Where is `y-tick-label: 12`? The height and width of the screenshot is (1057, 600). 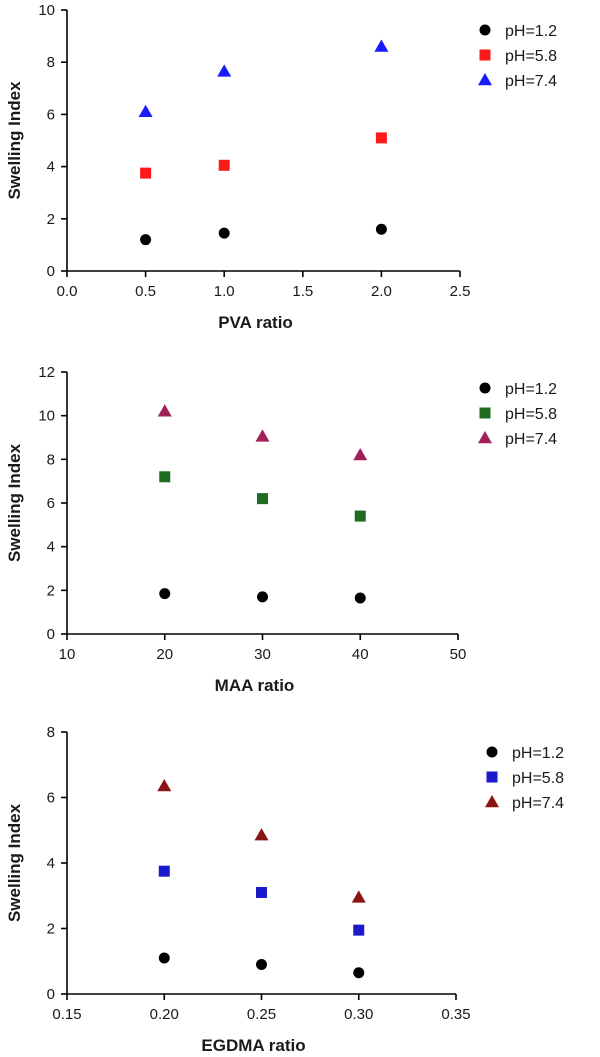 y-tick-label: 12 is located at coordinates (46, 372).